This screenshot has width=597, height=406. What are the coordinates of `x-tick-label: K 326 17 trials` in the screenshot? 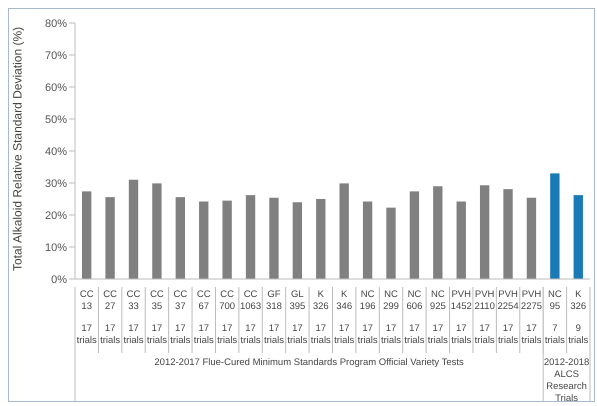 It's located at (321, 317).